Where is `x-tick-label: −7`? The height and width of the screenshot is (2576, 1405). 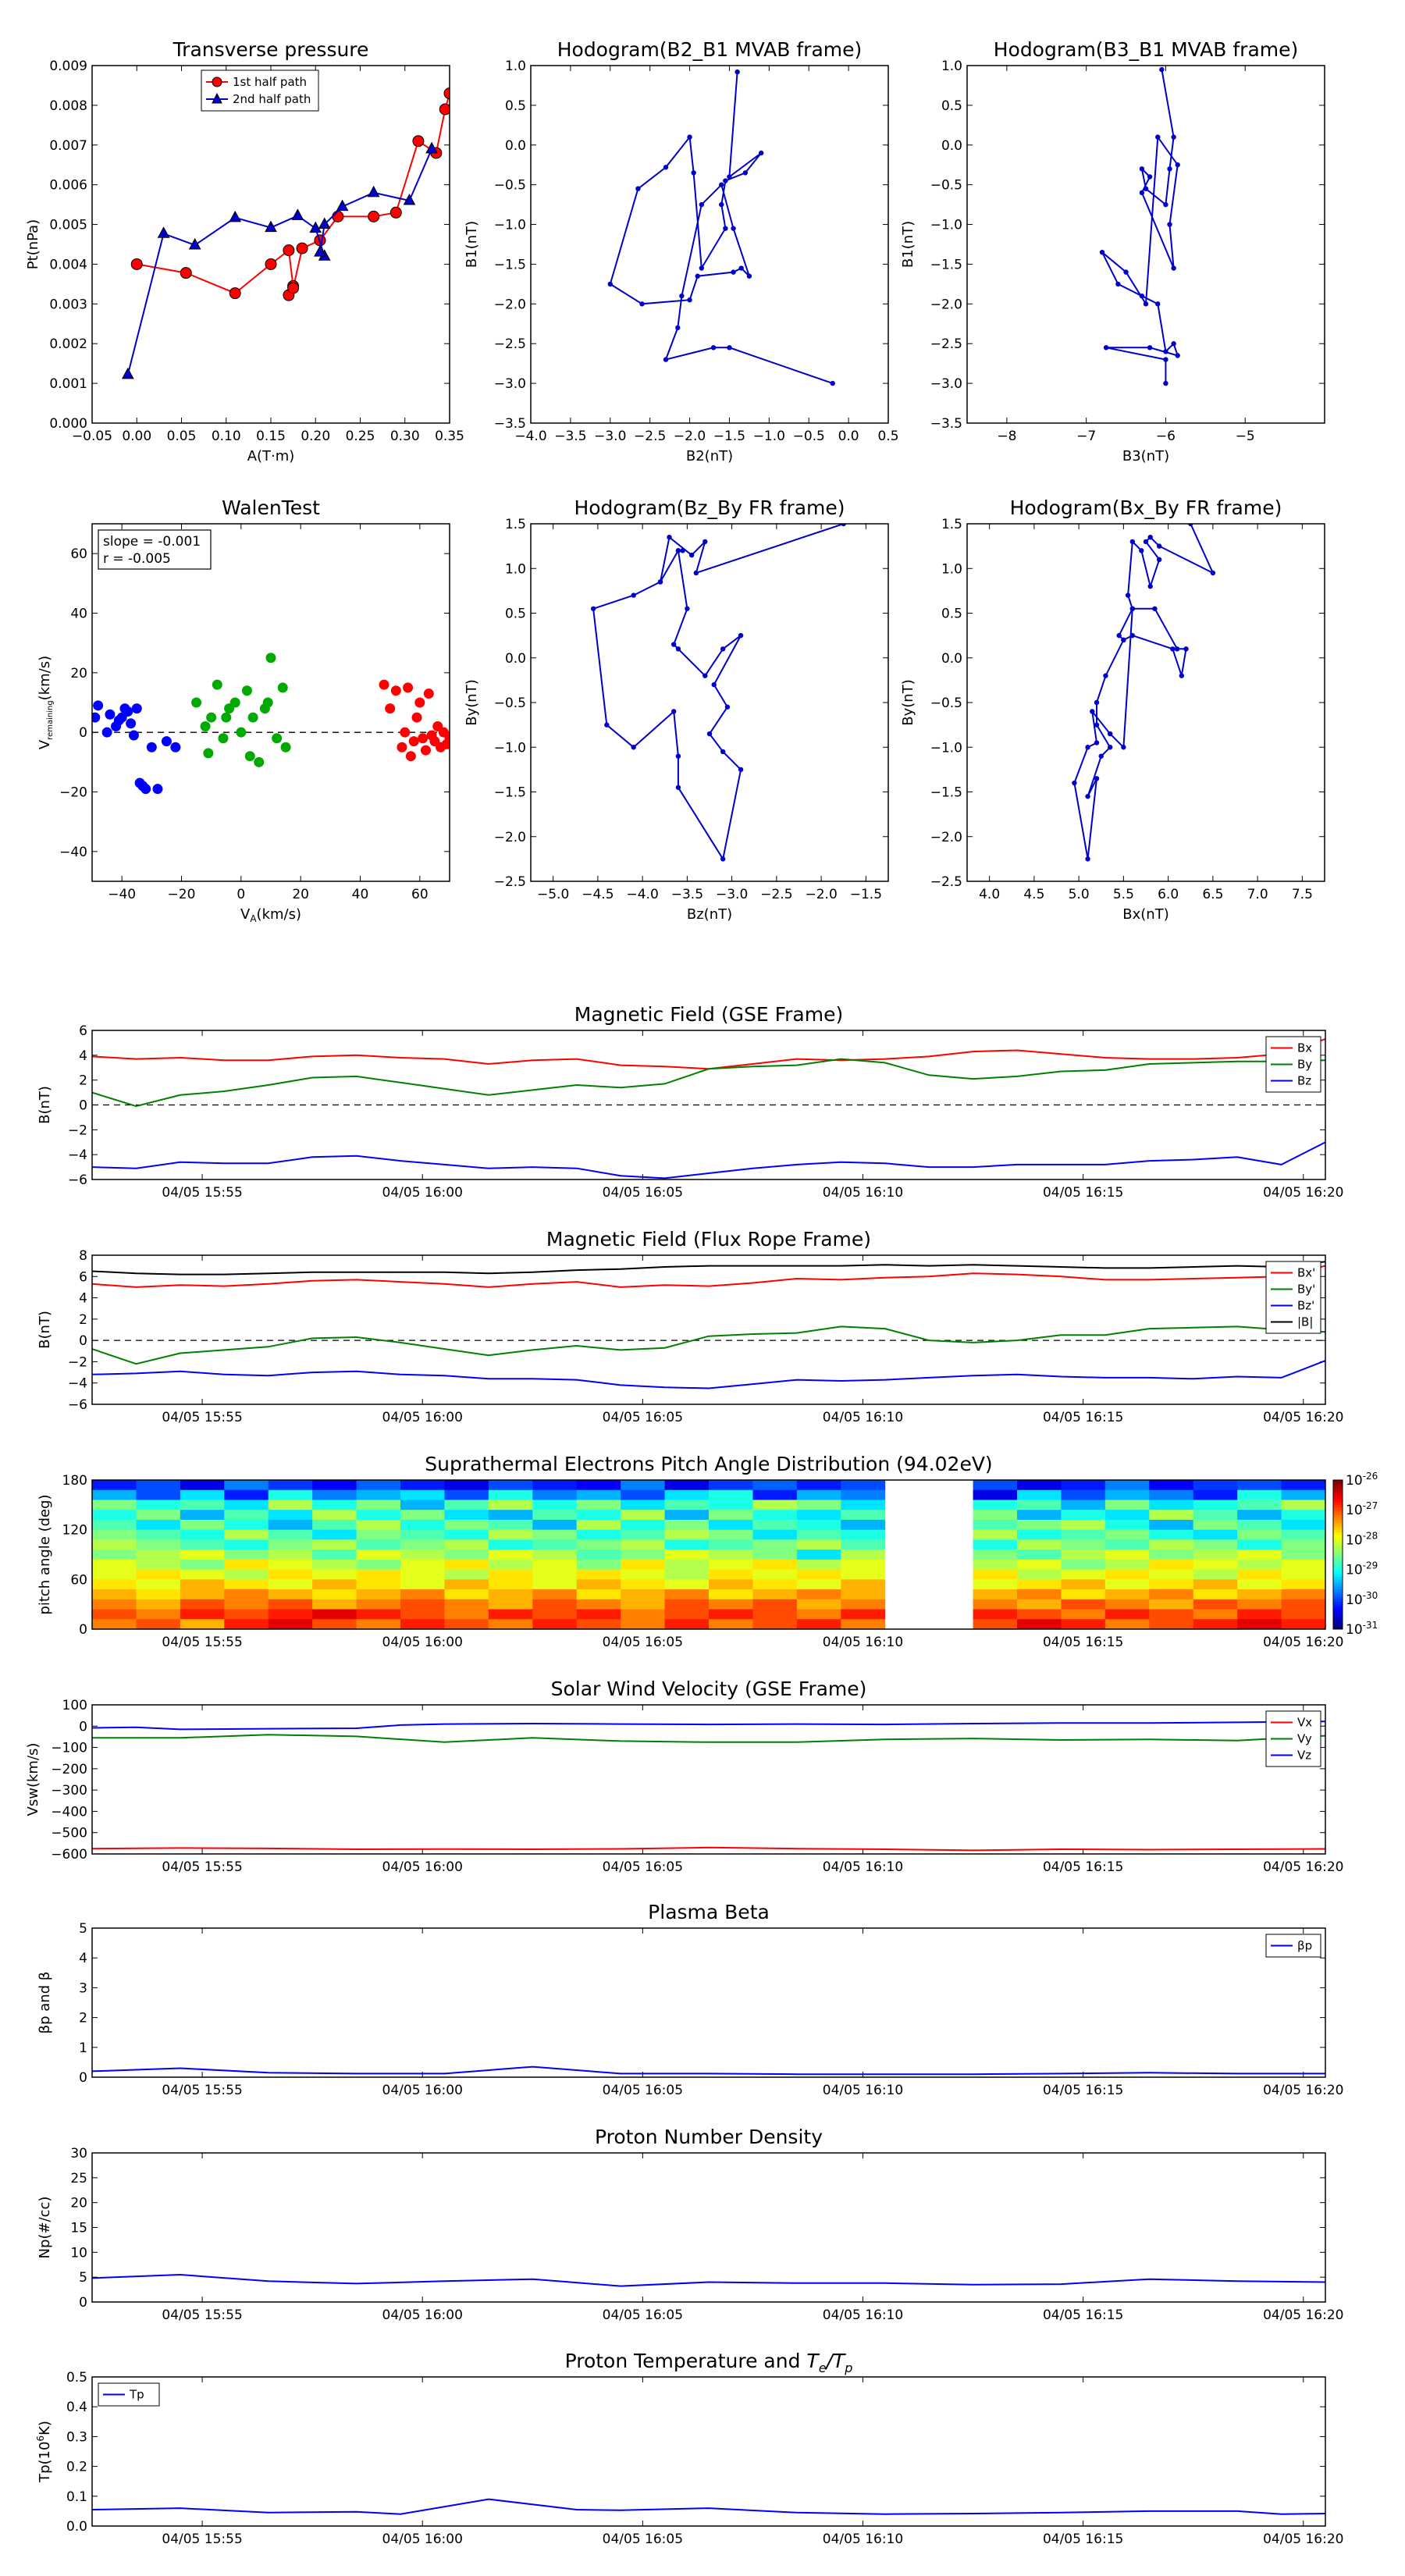
x-tick-label: −7 is located at coordinates (1086, 436).